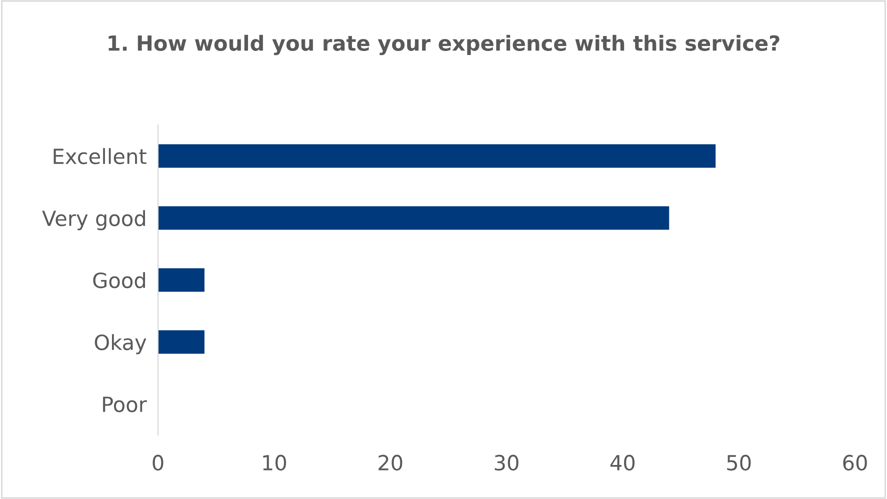  I want to click on x-tick-label: 10, so click(274, 462).